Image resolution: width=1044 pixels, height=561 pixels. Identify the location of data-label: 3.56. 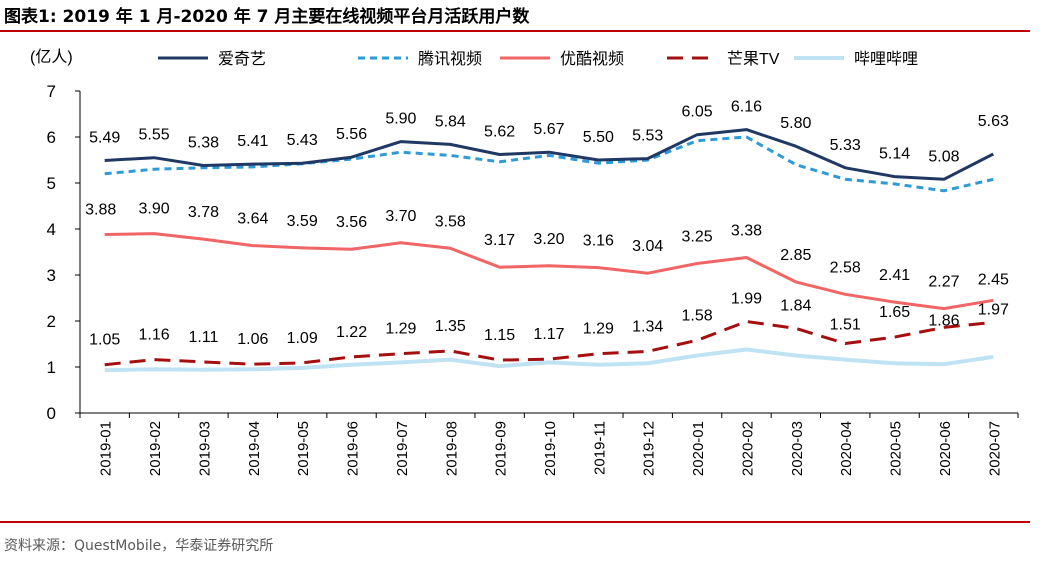
(351, 222).